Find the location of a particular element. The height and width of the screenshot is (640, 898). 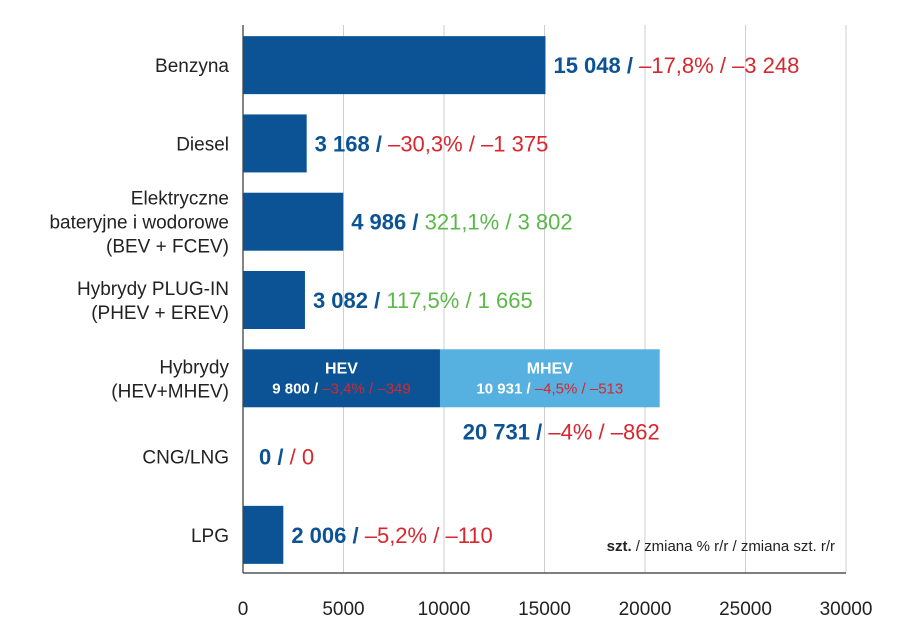

label-part: –513 is located at coordinates (606, 388).